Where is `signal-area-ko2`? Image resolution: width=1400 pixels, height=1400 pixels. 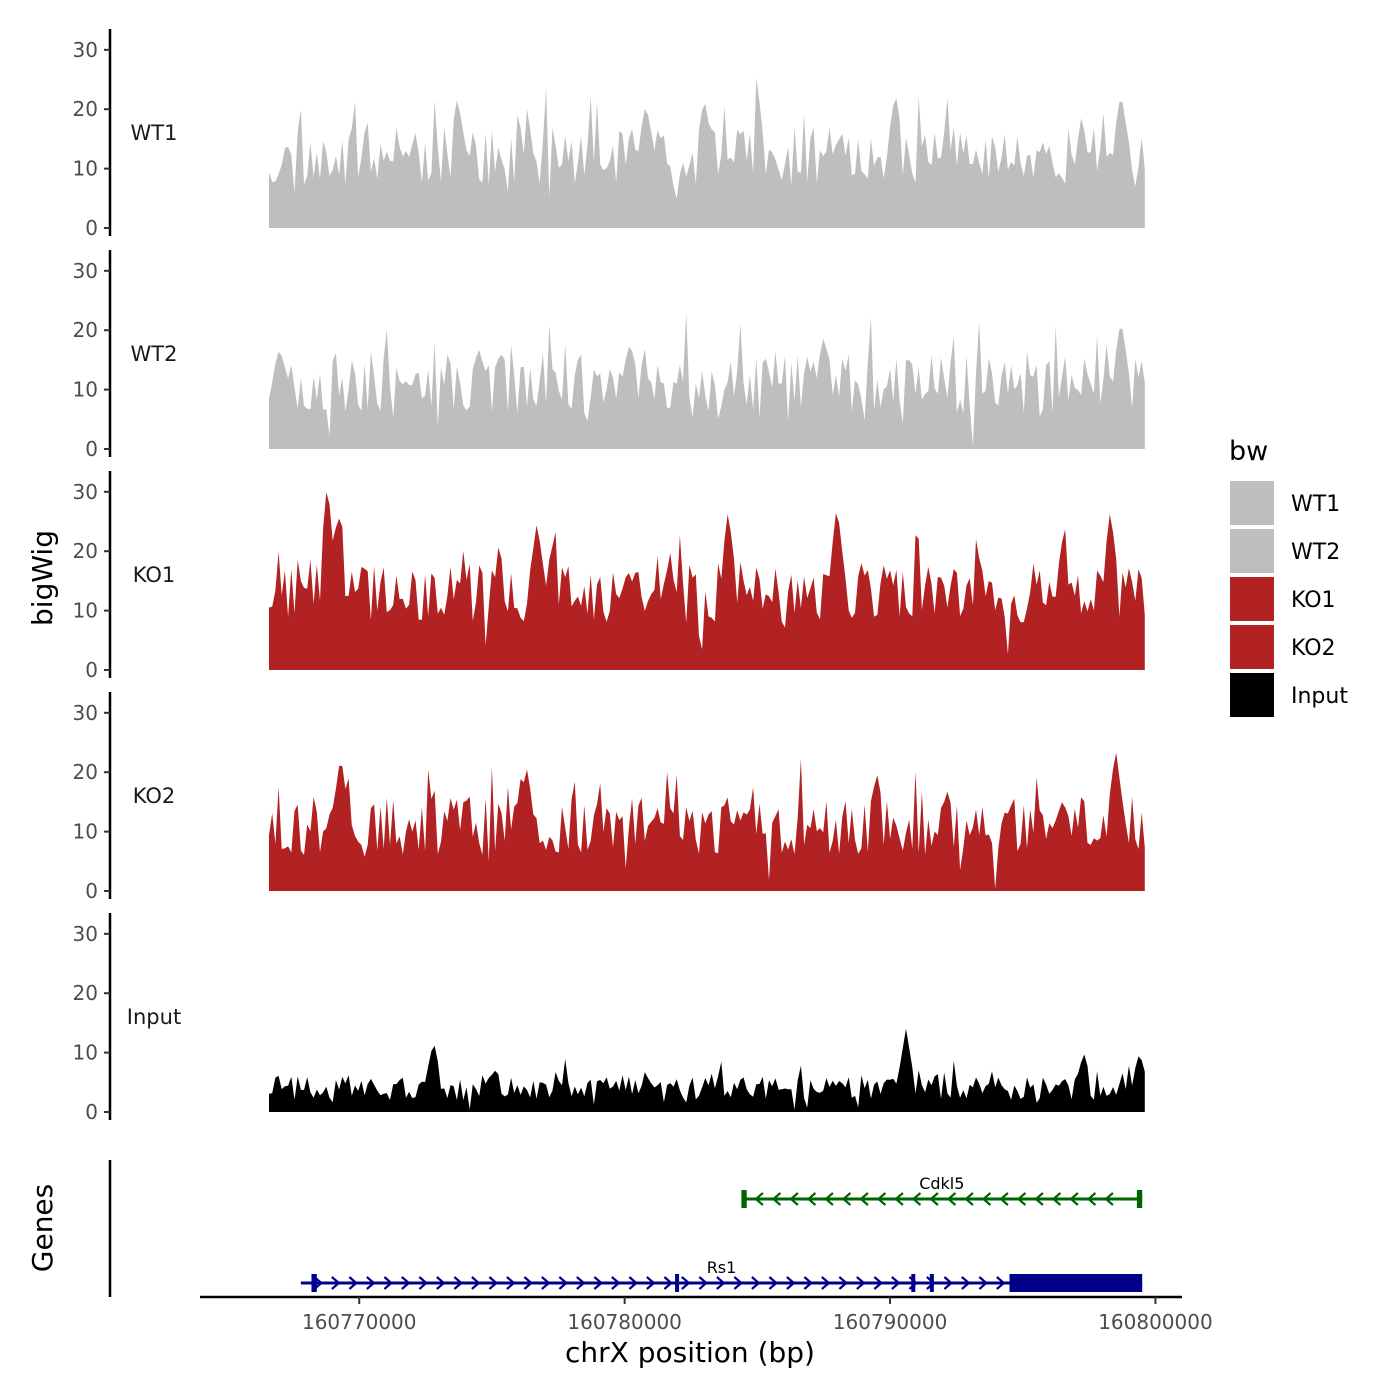 signal-area-ko2 is located at coordinates (707, 821).